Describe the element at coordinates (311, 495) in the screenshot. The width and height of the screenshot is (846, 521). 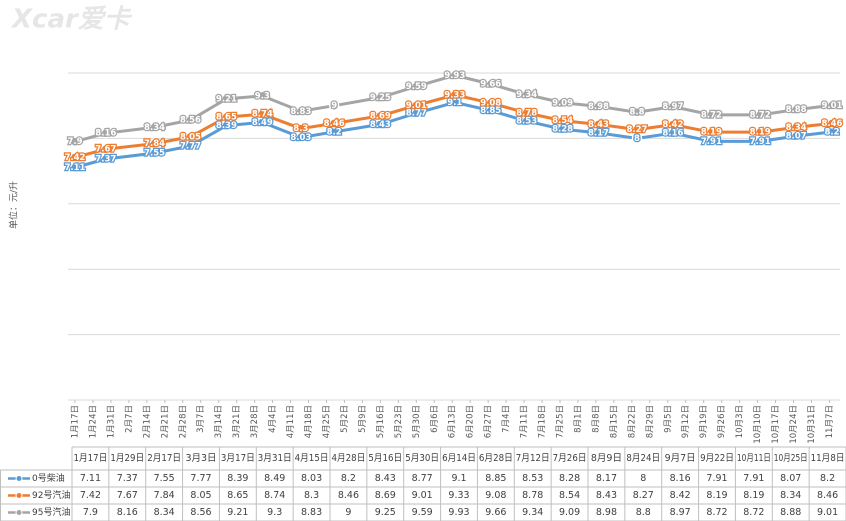
I see `table-cell: 8.3` at that location.